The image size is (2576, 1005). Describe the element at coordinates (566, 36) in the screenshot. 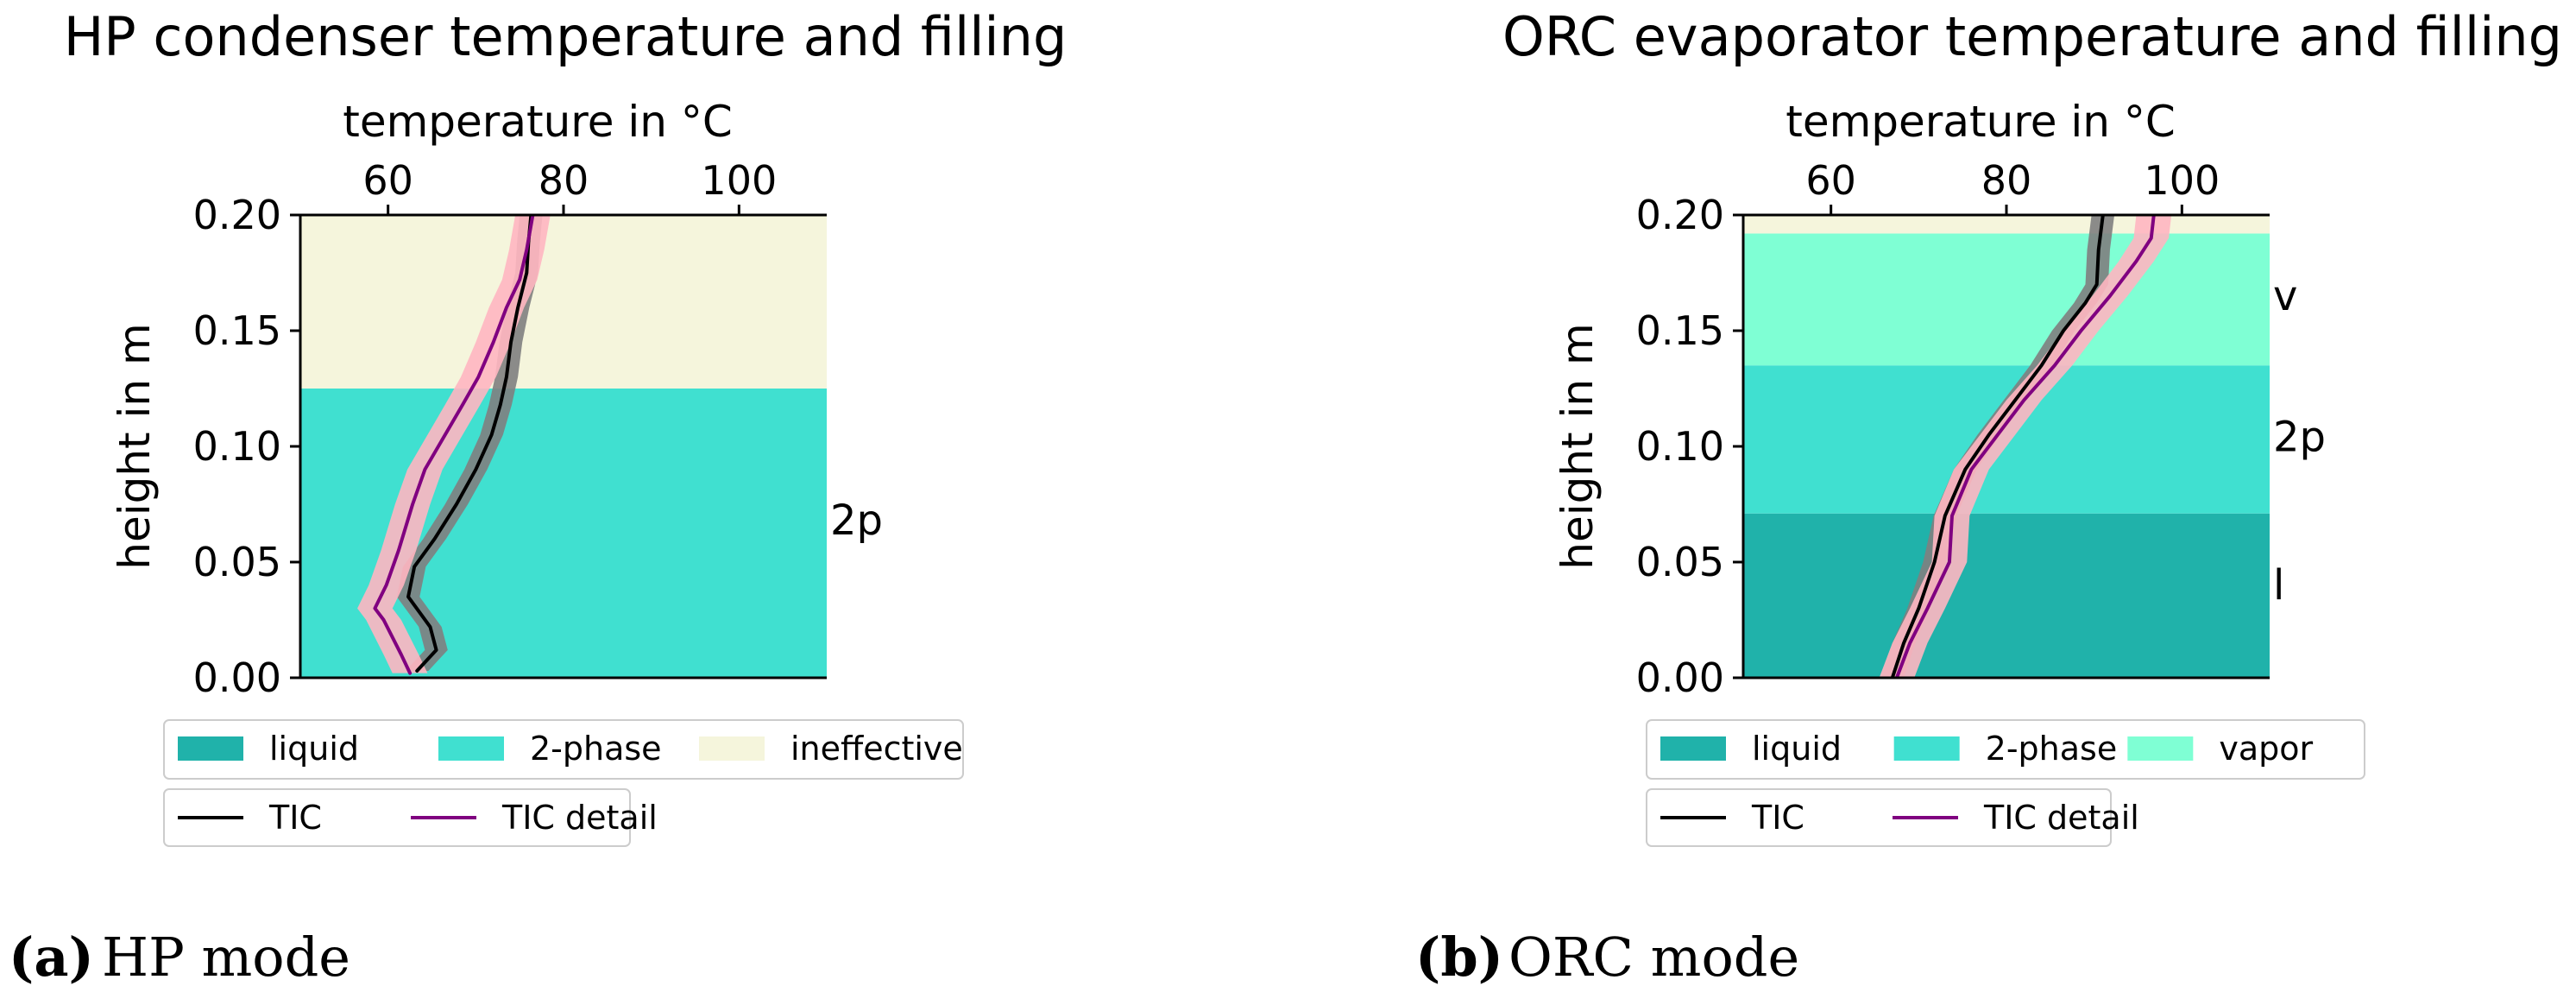

I see `chart-title: HP condenser temperature and filling` at that location.